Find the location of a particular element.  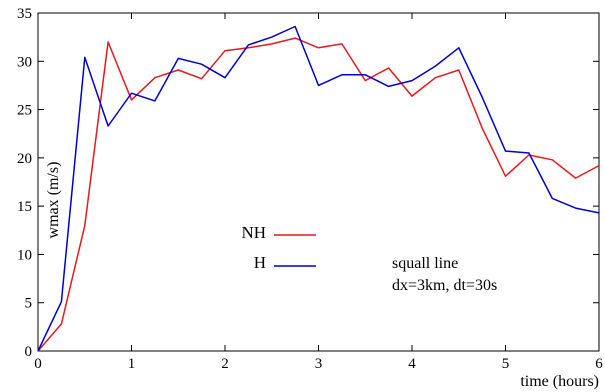

y-tick-label: 30 is located at coordinates (24, 62).